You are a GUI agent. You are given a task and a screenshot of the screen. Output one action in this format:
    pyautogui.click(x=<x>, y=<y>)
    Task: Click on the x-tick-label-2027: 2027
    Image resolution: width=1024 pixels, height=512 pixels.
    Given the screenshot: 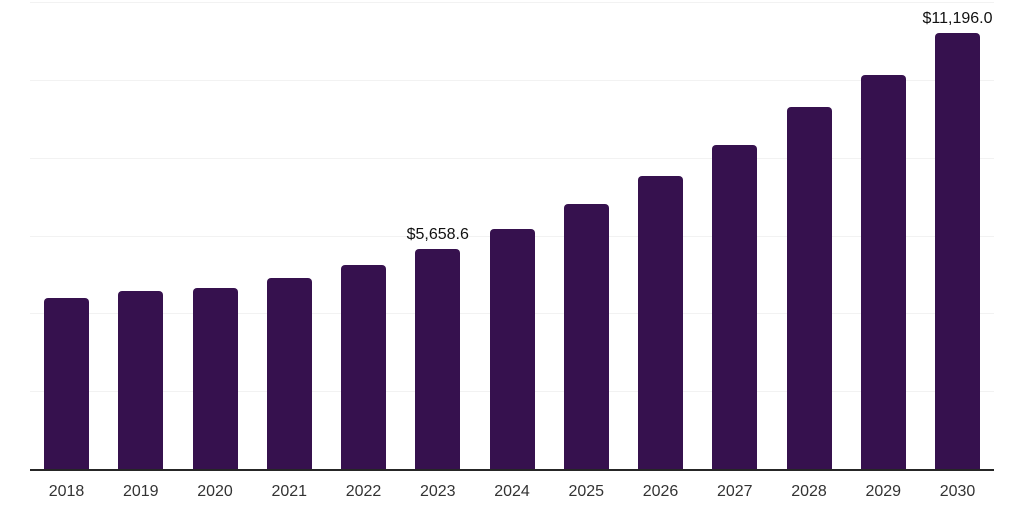 What is the action you would take?
    pyautogui.click(x=734, y=491)
    